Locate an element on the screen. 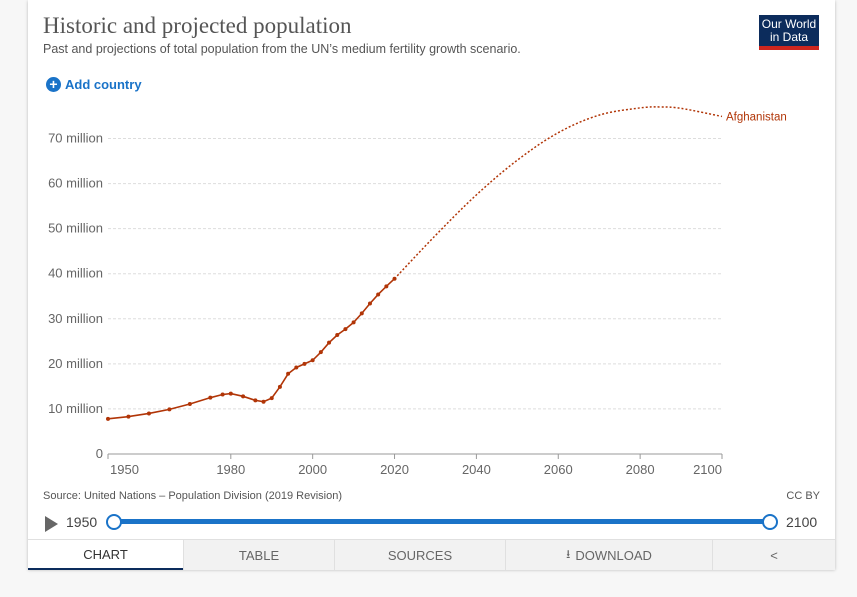 The image size is (857, 597). tab-table: TABLE is located at coordinates (258, 555).